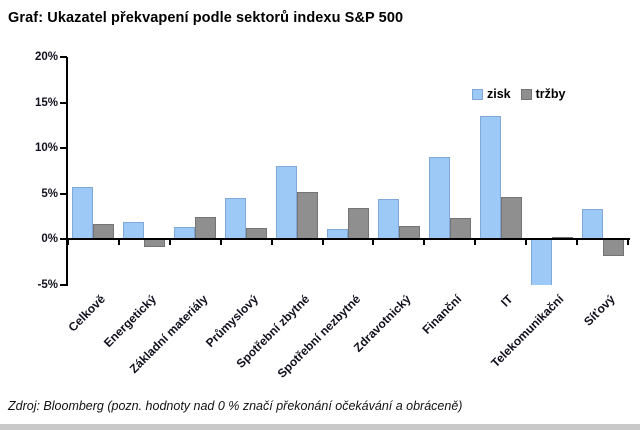  I want to click on bar-tržby-10, so click(613, 247).